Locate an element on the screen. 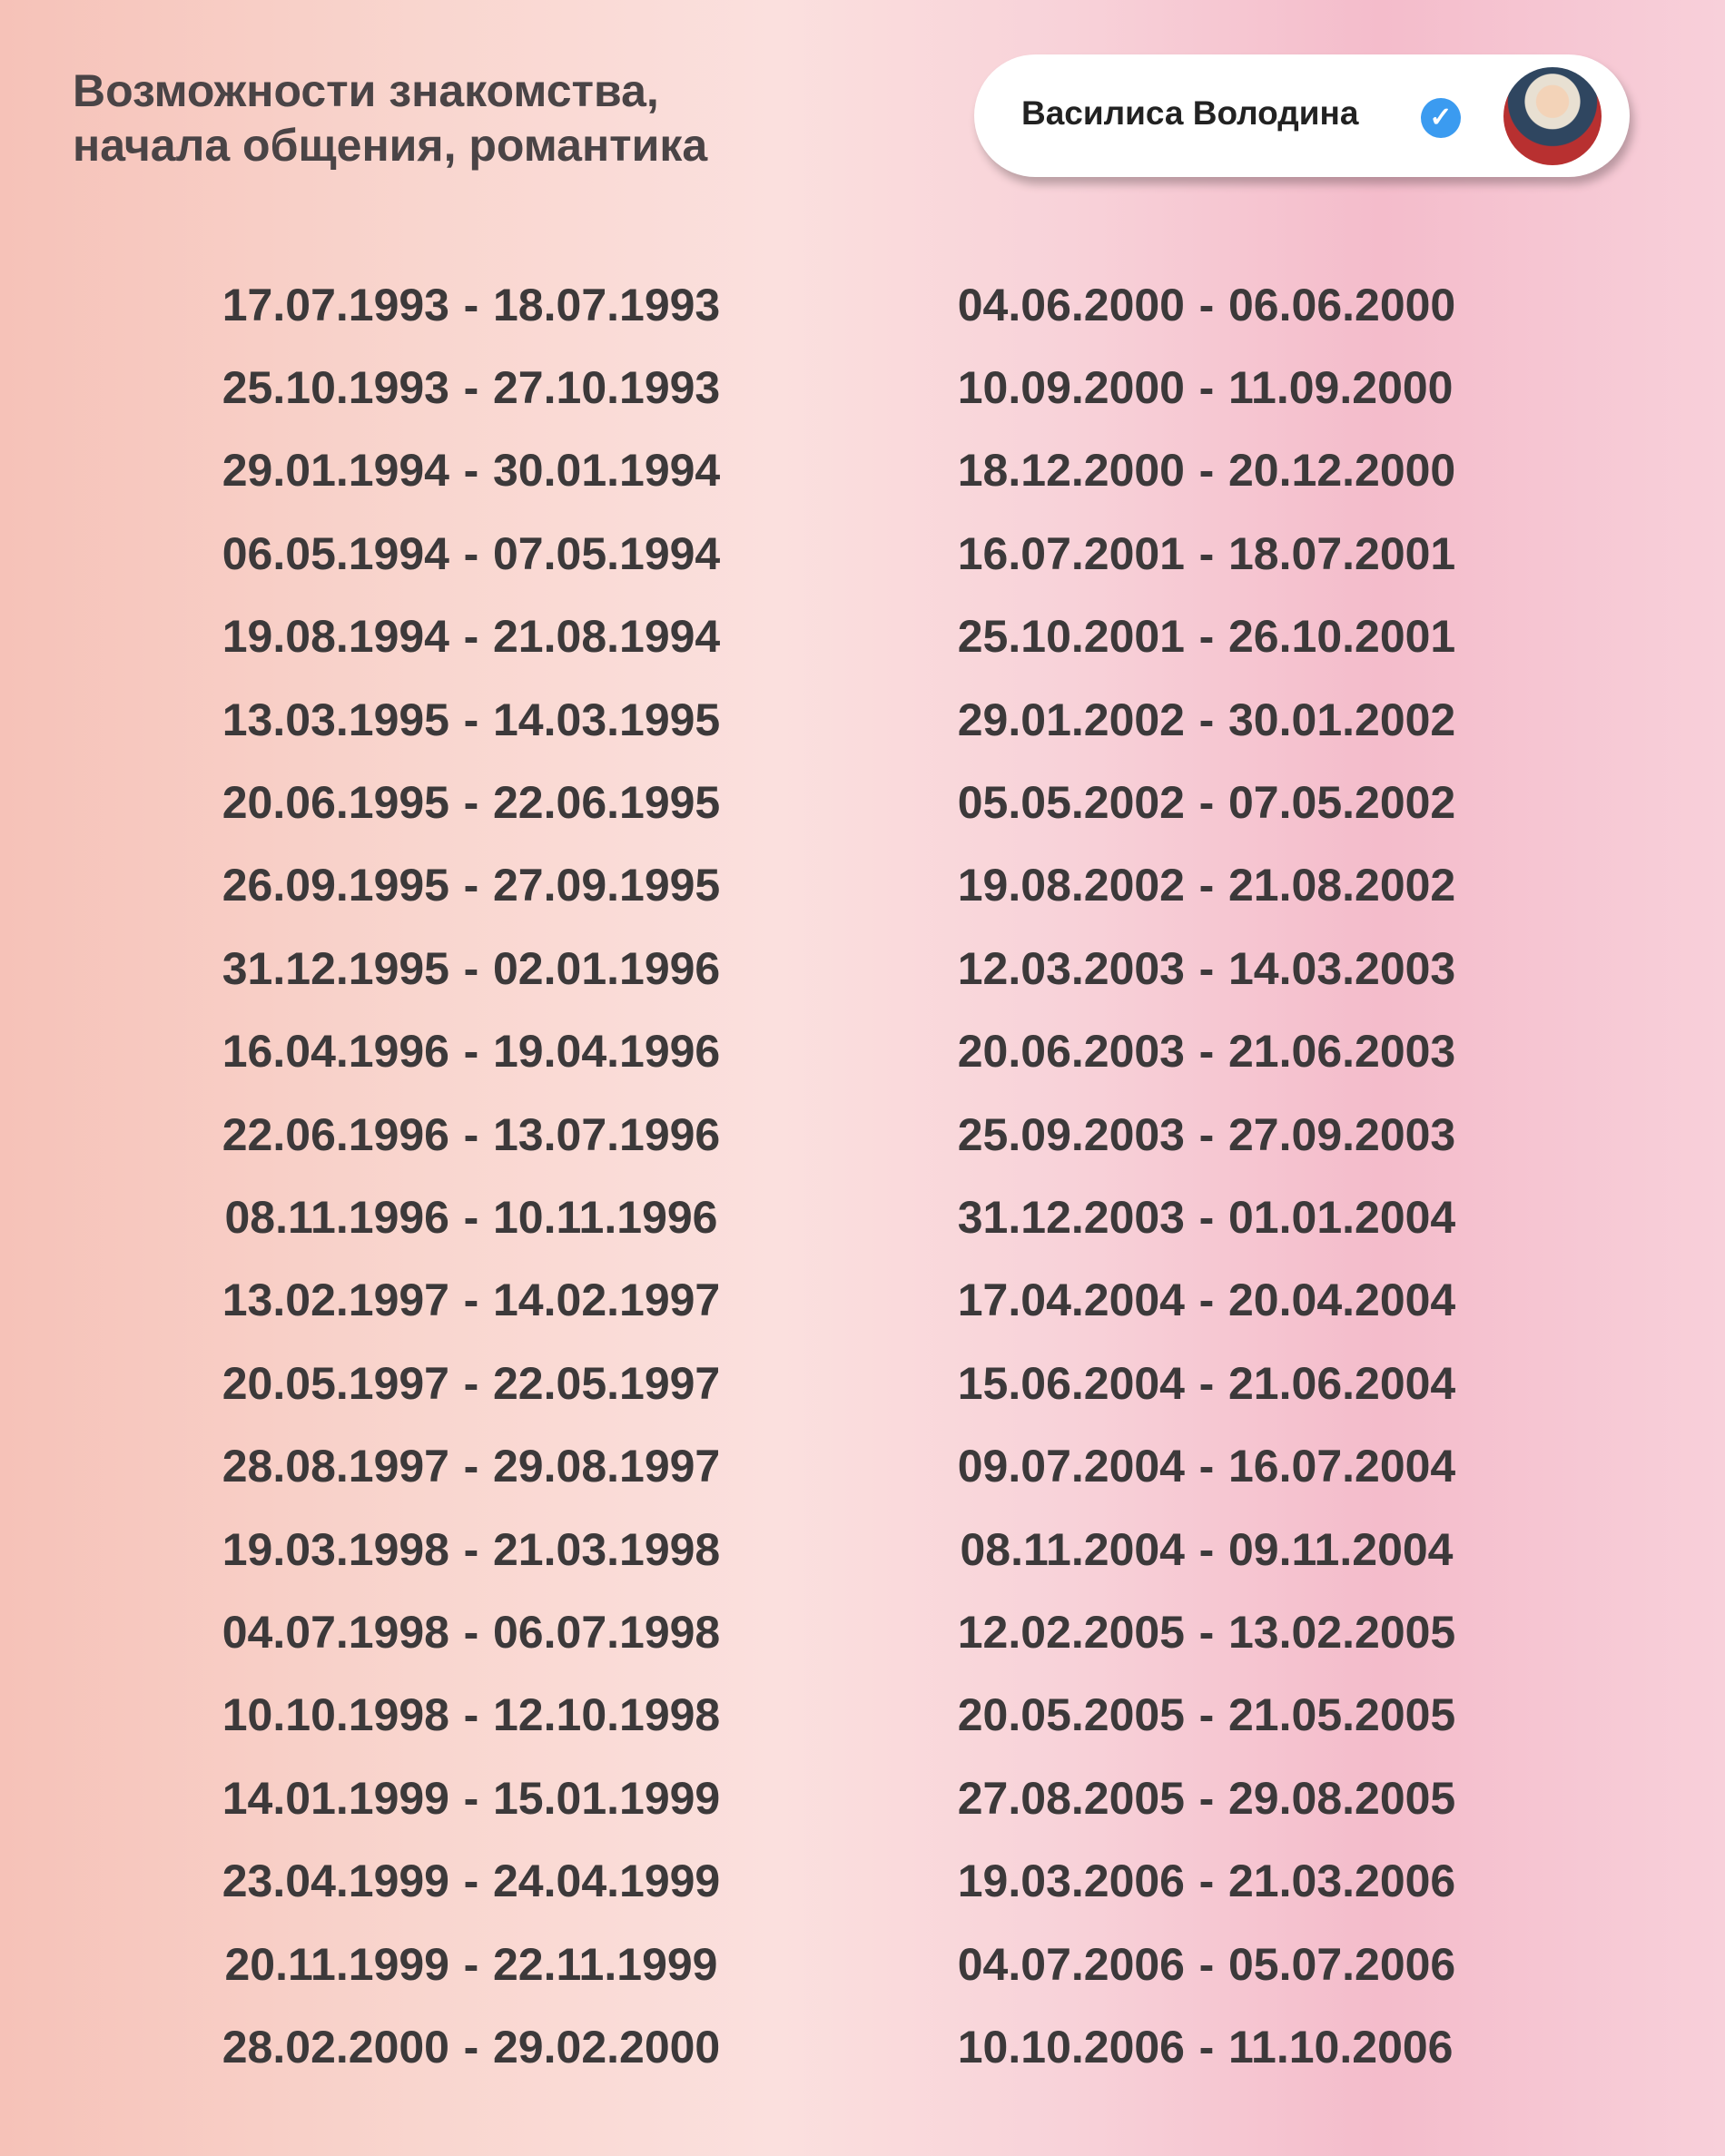 The width and height of the screenshot is (1725, 2156). start-date: 12.03.2003 is located at coordinates (1071, 968).